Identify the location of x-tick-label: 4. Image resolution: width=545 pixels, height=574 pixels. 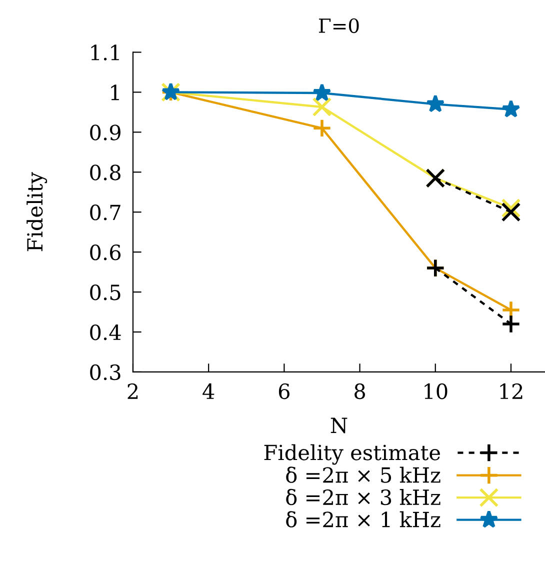
(208, 391).